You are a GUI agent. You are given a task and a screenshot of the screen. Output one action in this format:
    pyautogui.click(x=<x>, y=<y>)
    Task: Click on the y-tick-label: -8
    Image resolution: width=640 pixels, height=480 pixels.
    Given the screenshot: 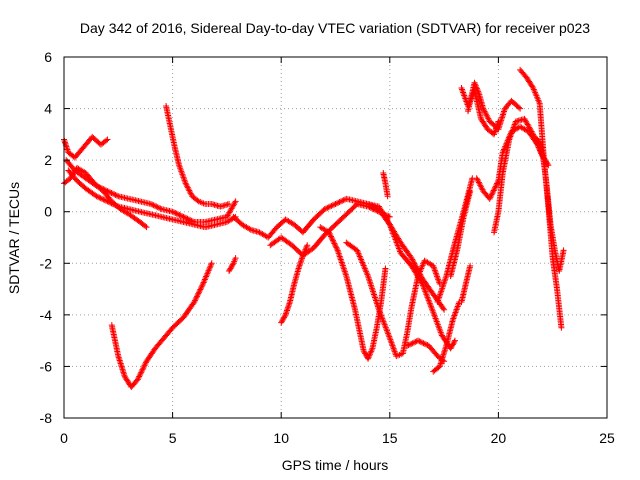 What is the action you would take?
    pyautogui.click(x=46, y=418)
    